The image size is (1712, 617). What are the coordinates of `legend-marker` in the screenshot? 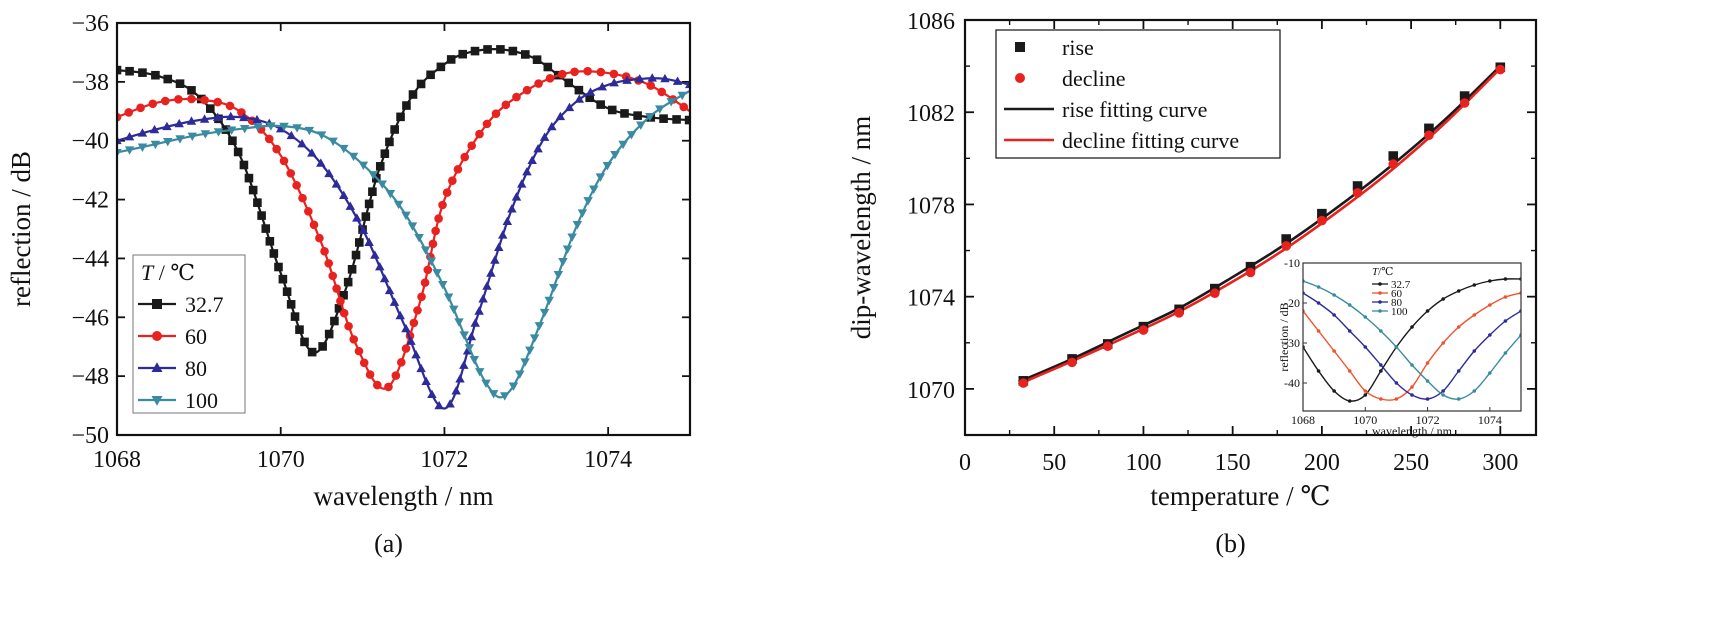 It's located at (1020, 47).